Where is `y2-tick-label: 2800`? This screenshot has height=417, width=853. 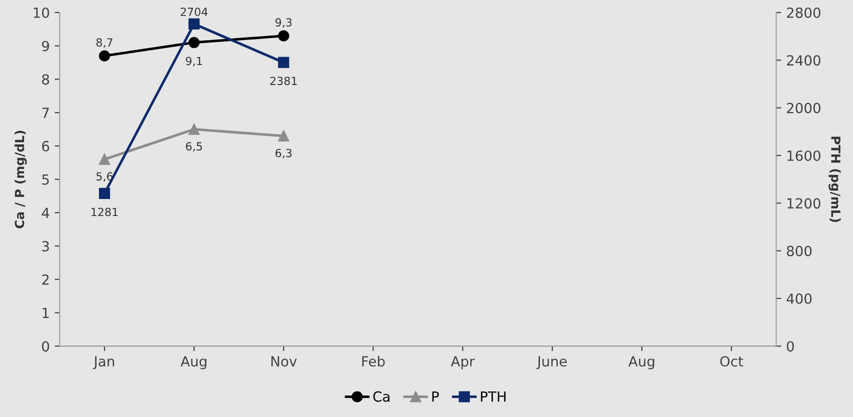 y2-tick-label: 2800 is located at coordinates (803, 12).